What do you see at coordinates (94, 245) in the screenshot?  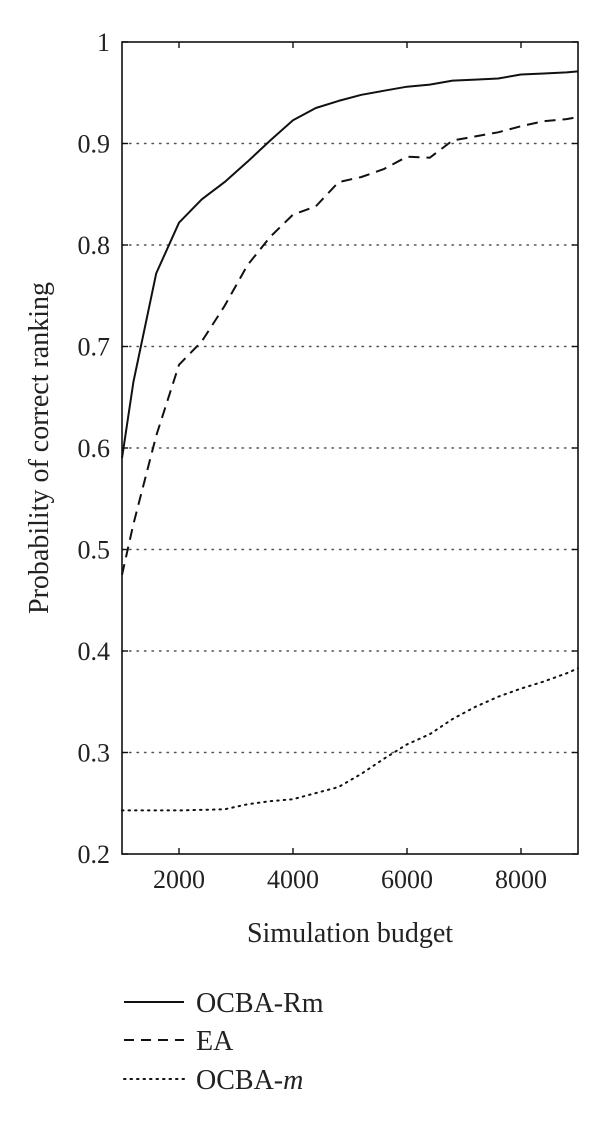 I see `y-tick-label: 0.8` at bounding box center [94, 245].